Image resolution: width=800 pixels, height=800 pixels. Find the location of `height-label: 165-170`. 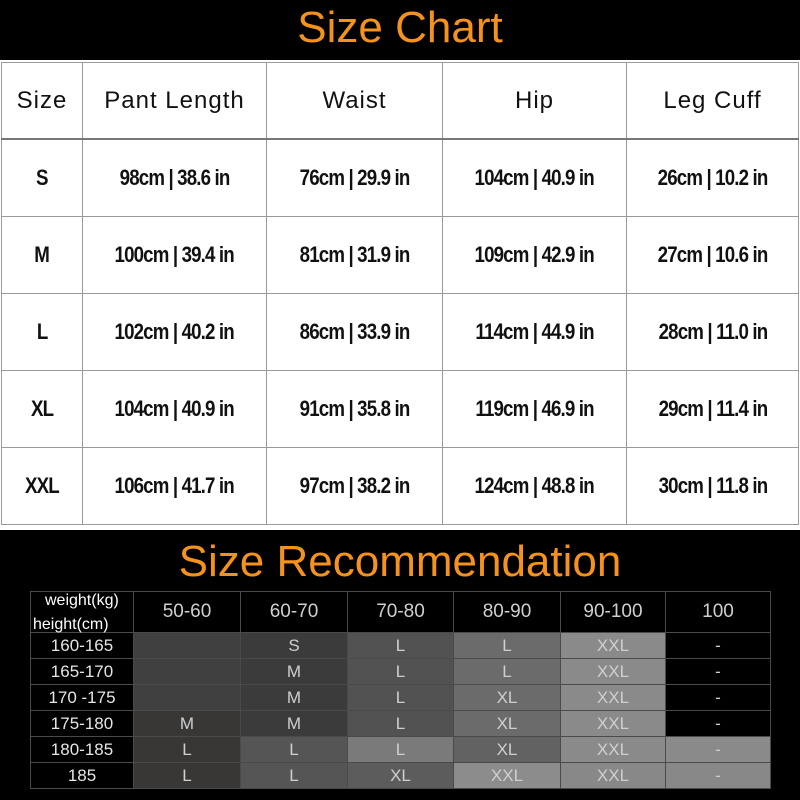

height-label: 165-170 is located at coordinates (82, 671).